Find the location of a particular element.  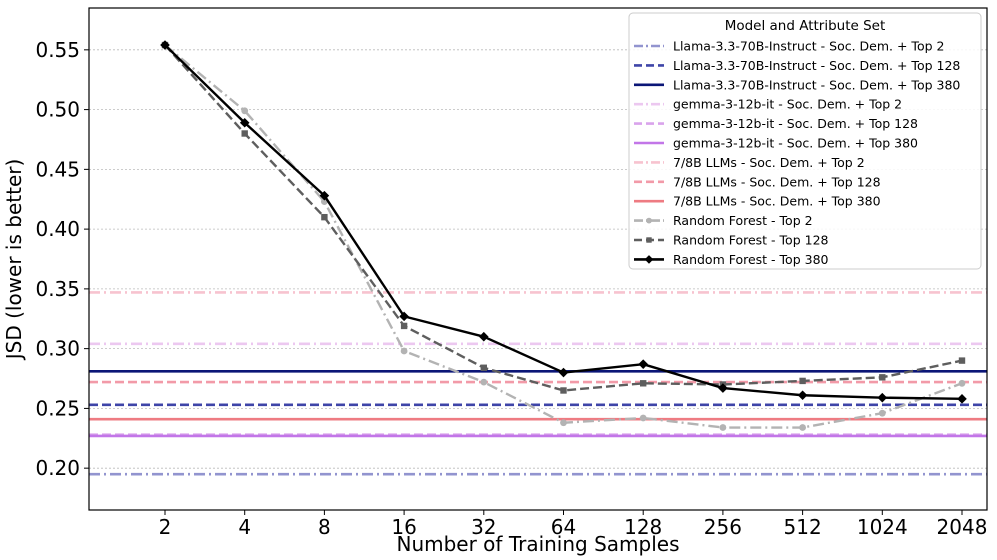

y-tick-label: 0.50 is located at coordinates (57, 110).